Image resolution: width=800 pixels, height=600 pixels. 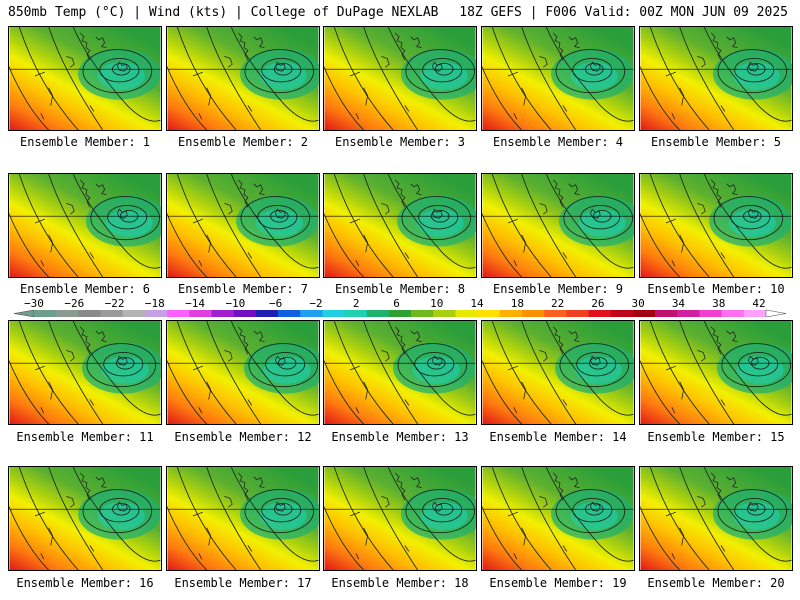 I want to click on colorbar-tick-label: 38, so click(x=718, y=303).